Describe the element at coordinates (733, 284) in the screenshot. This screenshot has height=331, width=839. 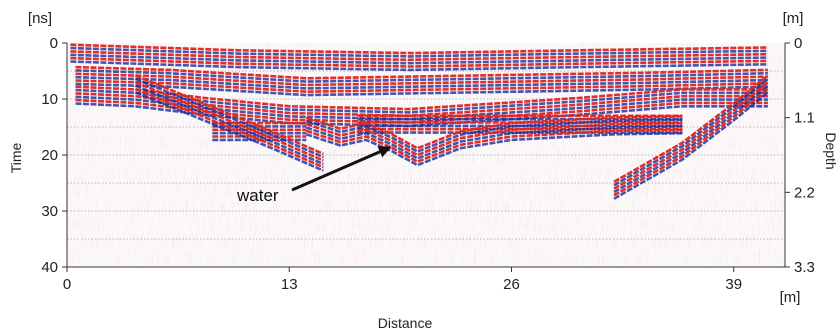
I see `x-tick-label-3: 39` at that location.